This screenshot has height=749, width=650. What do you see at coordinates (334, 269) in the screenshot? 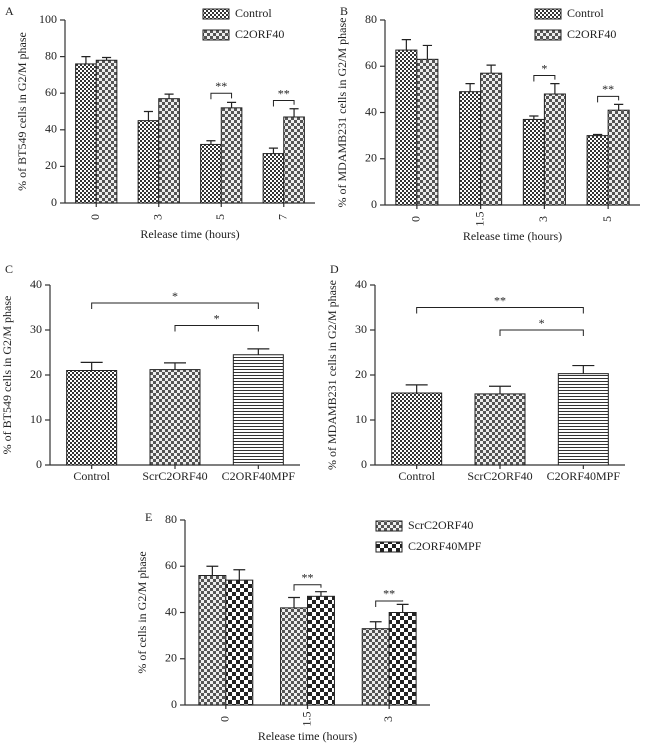
I see `panel-label: D` at bounding box center [334, 269].